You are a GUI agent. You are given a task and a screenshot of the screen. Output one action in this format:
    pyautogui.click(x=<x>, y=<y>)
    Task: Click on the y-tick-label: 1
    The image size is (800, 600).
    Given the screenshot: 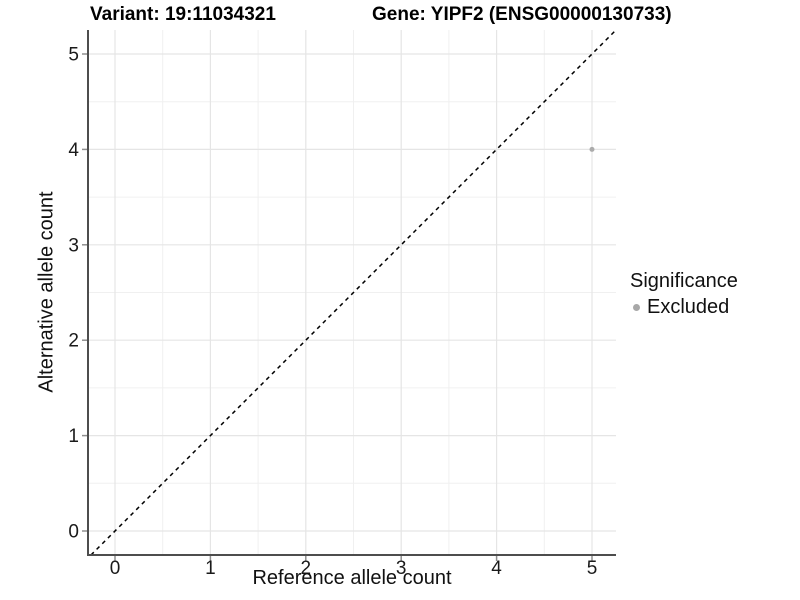 What is the action you would take?
    pyautogui.click(x=73, y=436)
    